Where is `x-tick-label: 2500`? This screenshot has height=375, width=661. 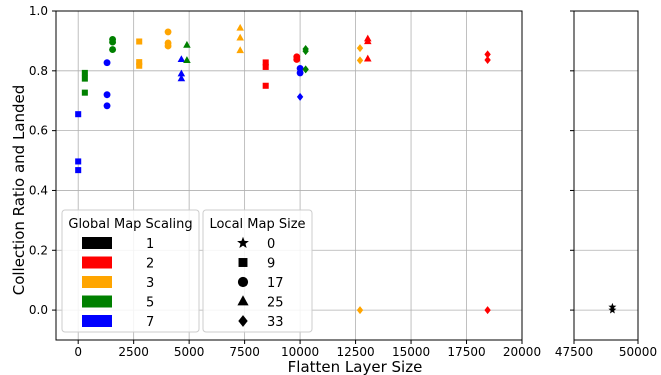 x-tick-label: 2500 is located at coordinates (133, 352).